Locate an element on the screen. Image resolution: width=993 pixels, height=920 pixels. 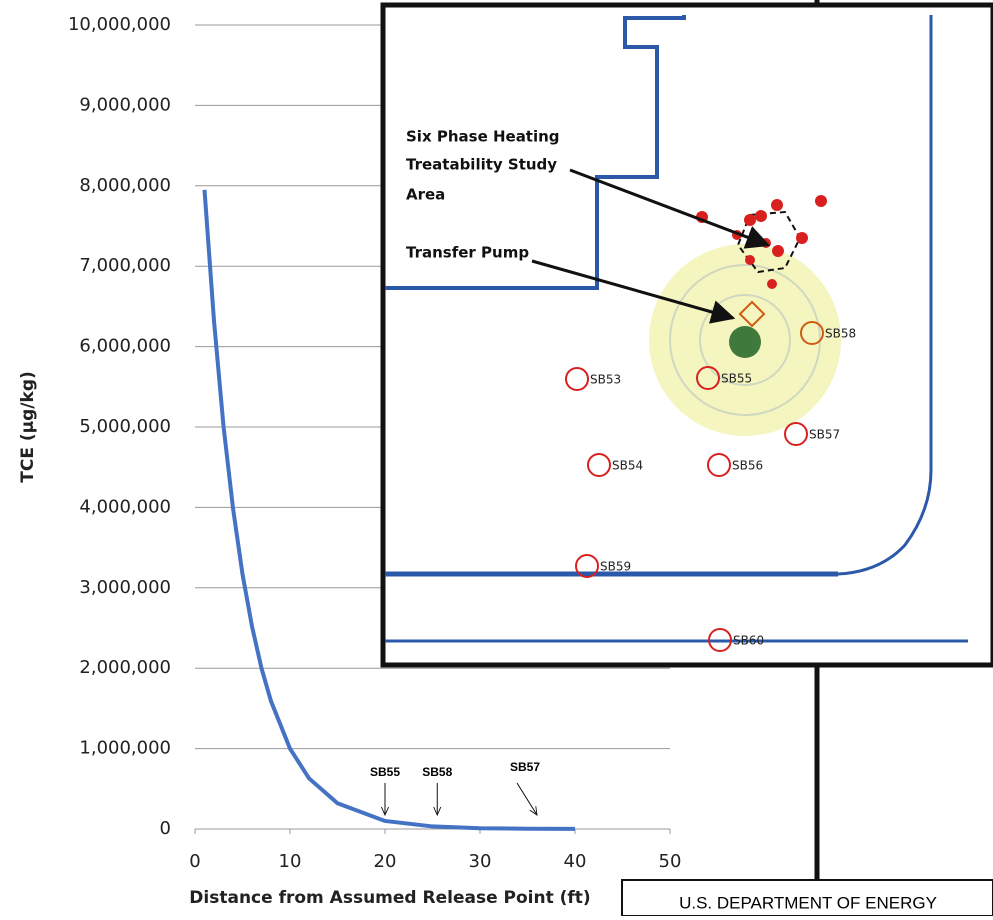
transfer-pump is located at coordinates (752, 314).